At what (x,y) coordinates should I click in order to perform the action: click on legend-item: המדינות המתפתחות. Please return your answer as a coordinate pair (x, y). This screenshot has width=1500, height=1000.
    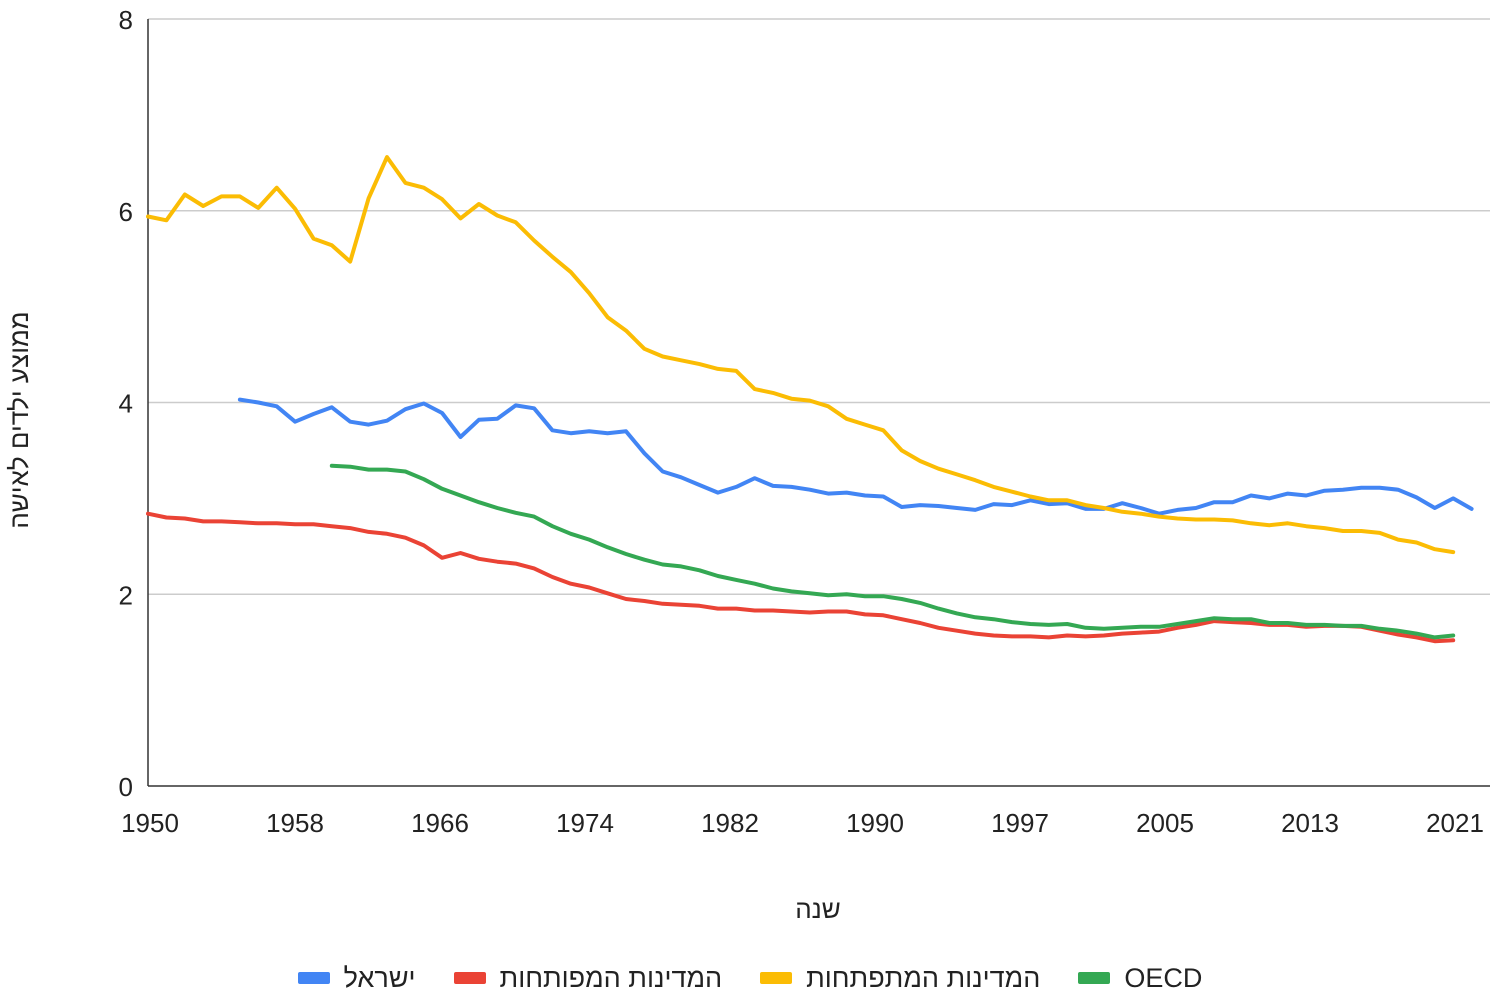
    Looking at the image, I should click on (900, 978).